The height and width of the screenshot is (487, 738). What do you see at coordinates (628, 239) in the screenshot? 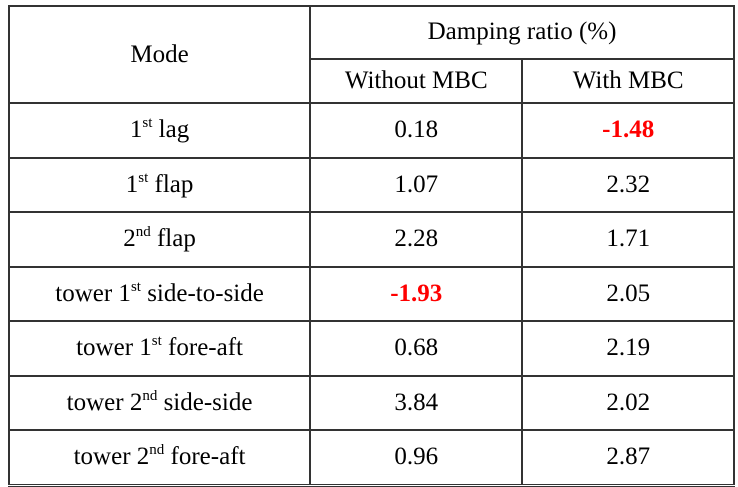
I see `with-mbc-cell: 1.71` at bounding box center [628, 239].